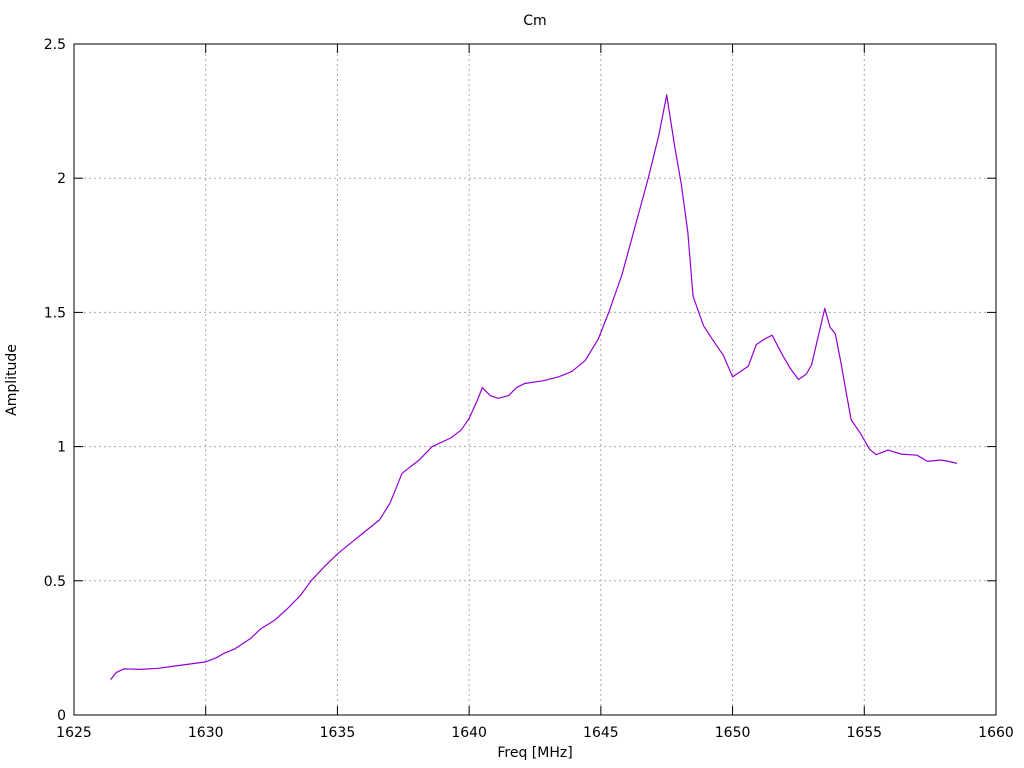  I want to click on x-tick-label-1640: 1640, so click(469, 733).